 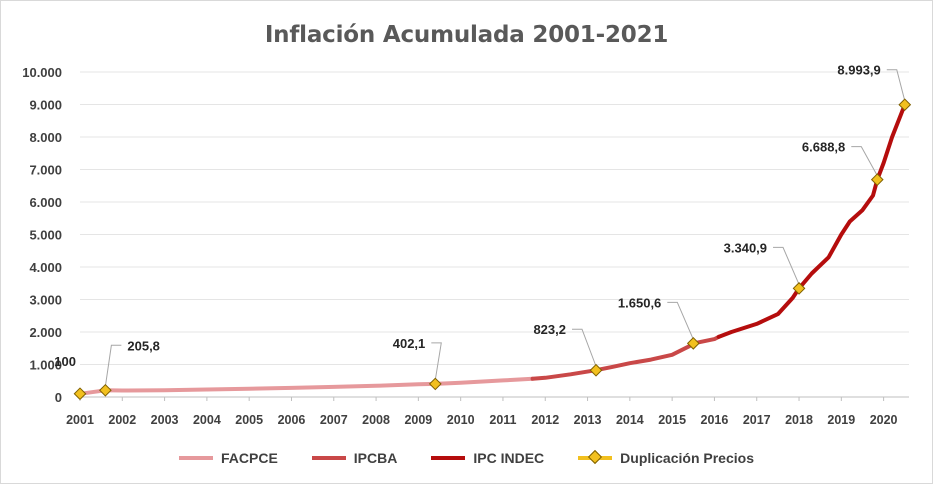 I want to click on legend-item-ipcba: IPCBA, so click(x=354, y=458).